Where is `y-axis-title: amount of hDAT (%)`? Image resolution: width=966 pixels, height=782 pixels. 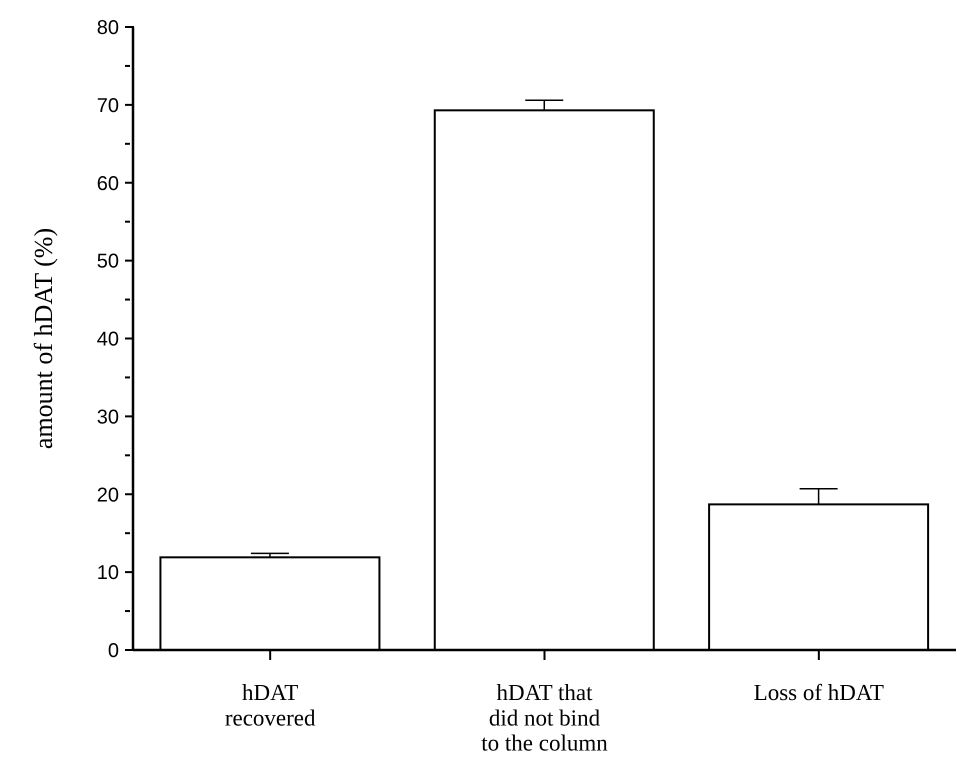 y-axis-title: amount of hDAT (%) is located at coordinates (43, 339).